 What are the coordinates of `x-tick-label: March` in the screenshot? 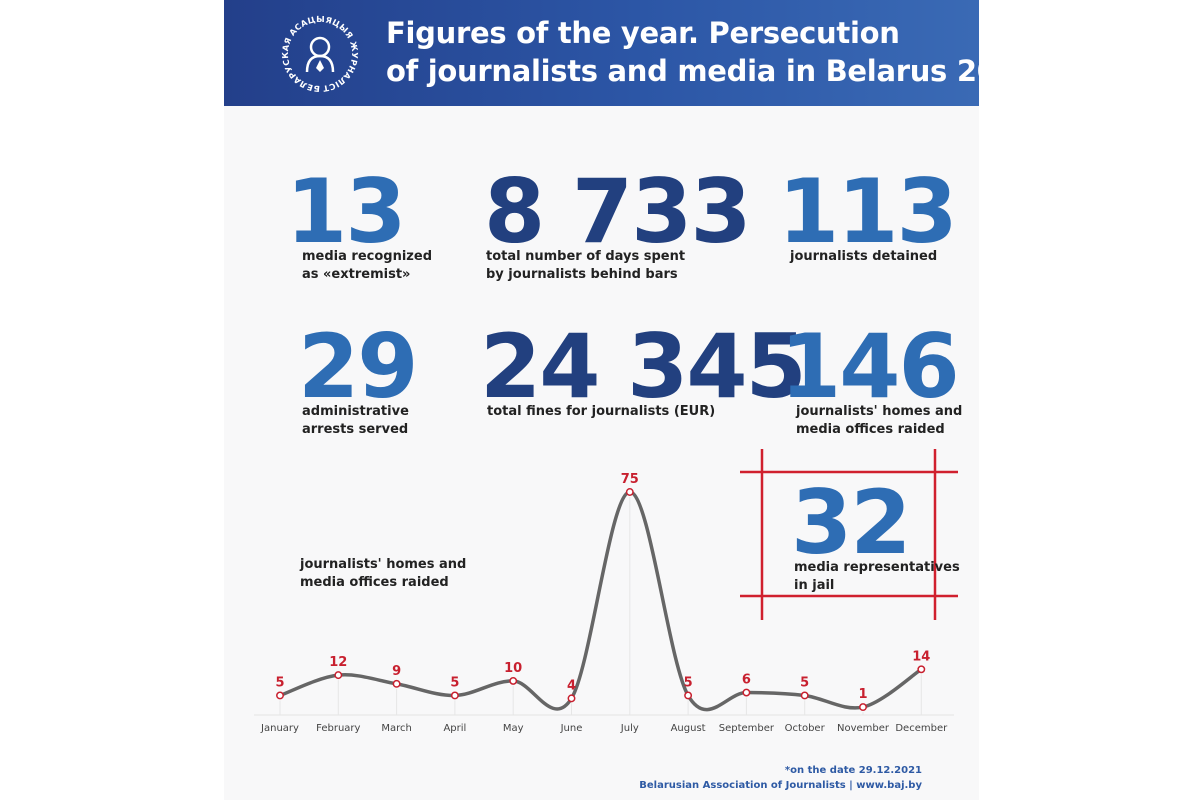 It's located at (396, 728).